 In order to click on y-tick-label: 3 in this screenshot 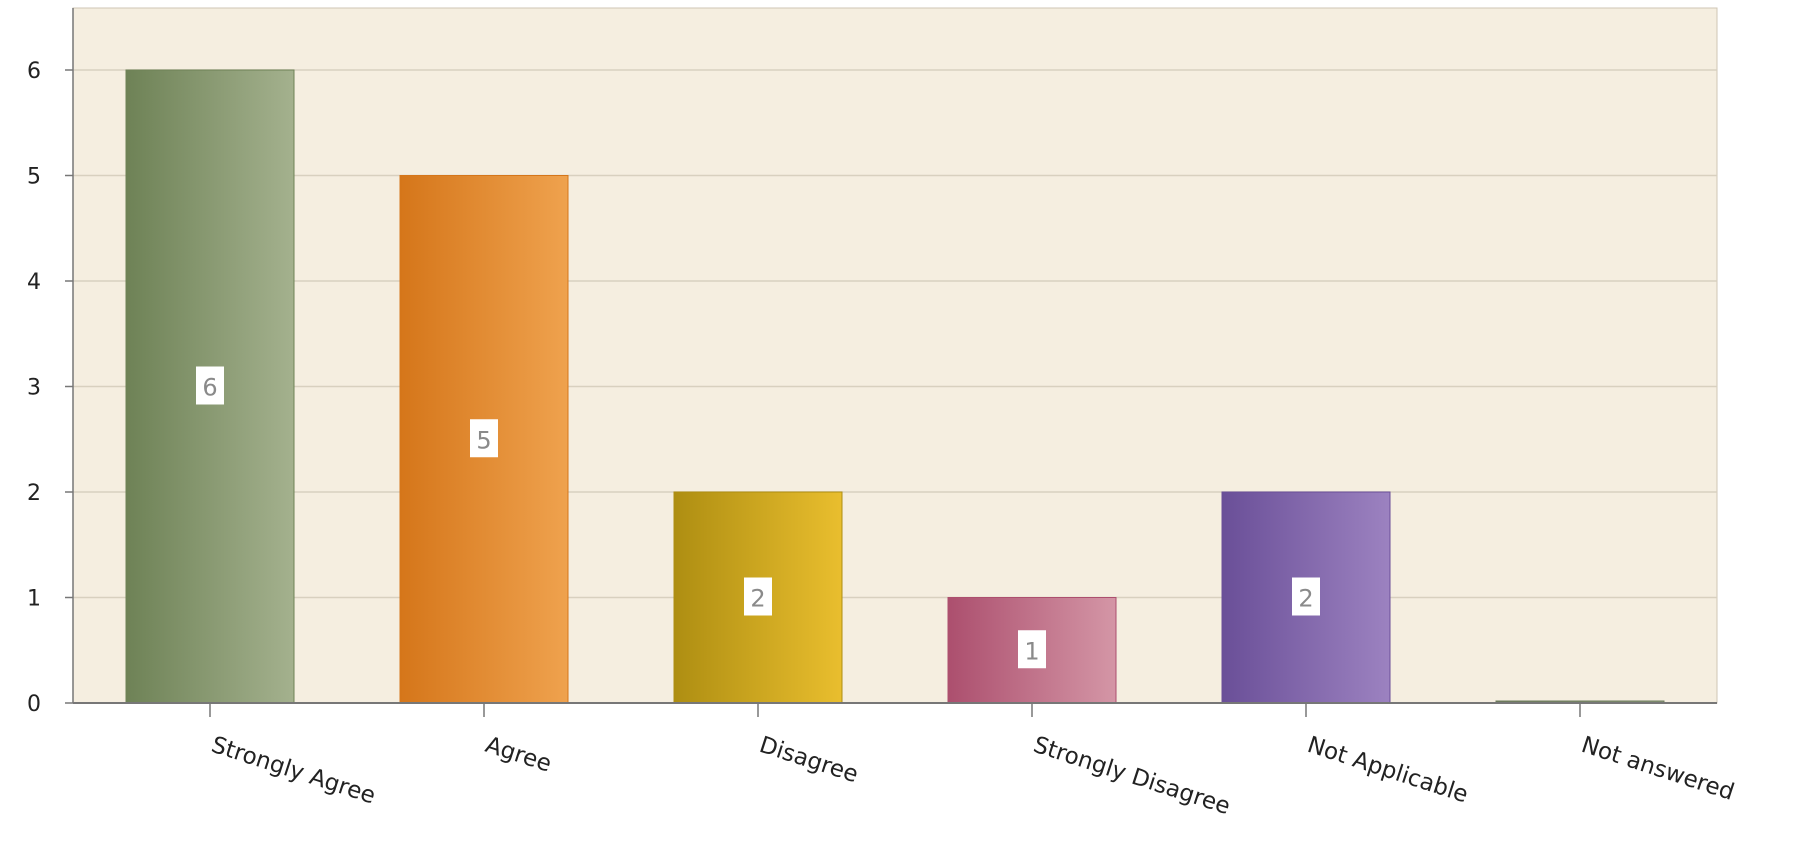, I will do `click(34, 388)`.